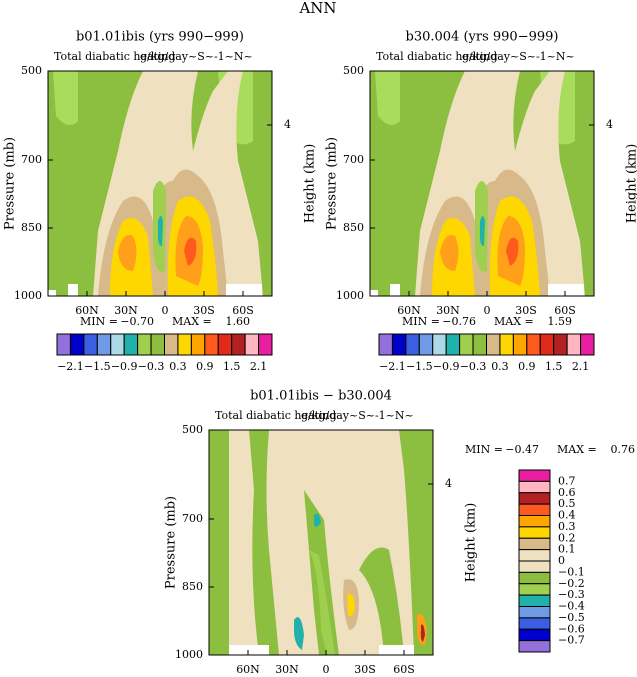  Describe the element at coordinates (321, 396) in the screenshot. I see `panel-title: b01.01ibis − b30.004` at that location.